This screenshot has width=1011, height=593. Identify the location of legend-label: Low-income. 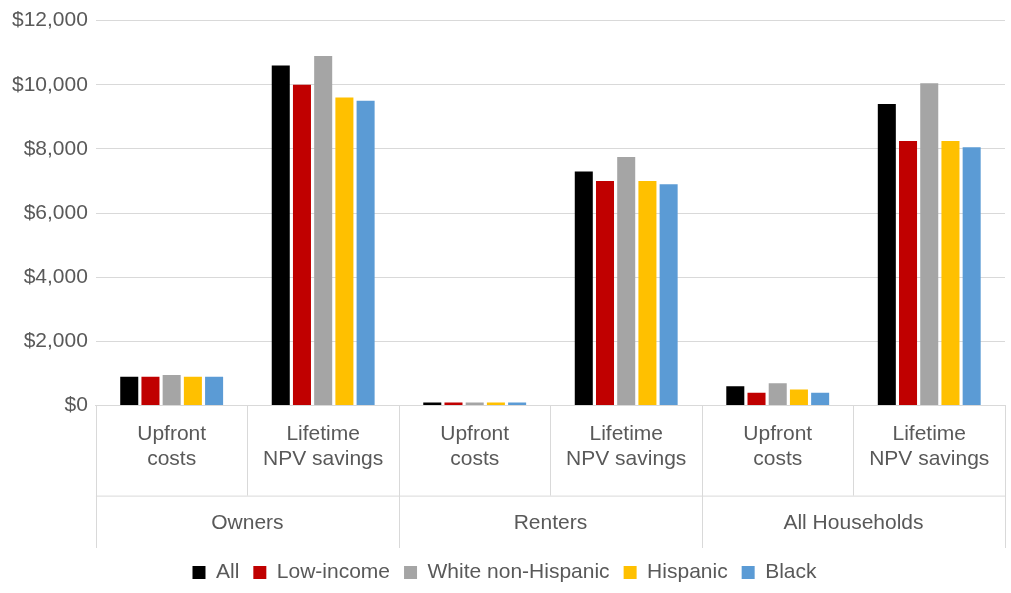
(333, 571).